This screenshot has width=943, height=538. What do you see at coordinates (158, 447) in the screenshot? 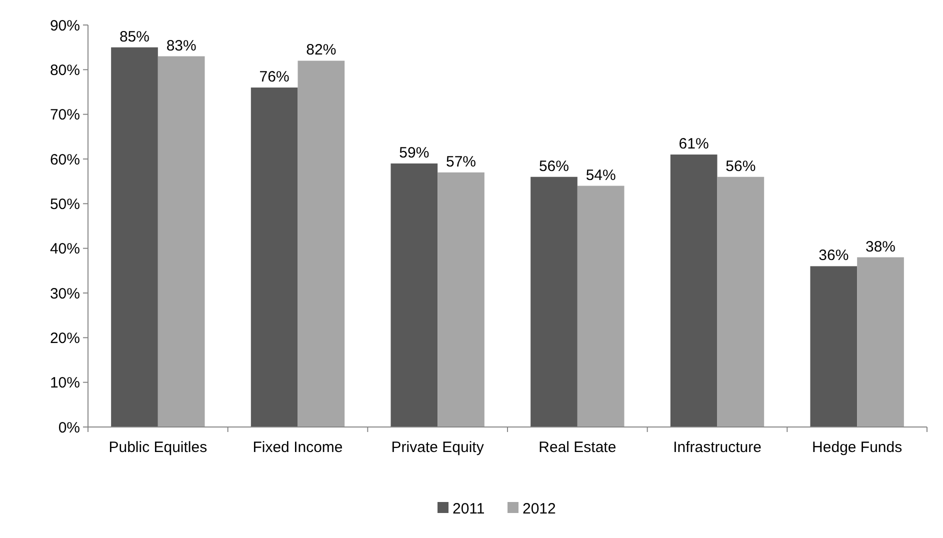
I see `x-tick-label: Public Equitles` at bounding box center [158, 447].